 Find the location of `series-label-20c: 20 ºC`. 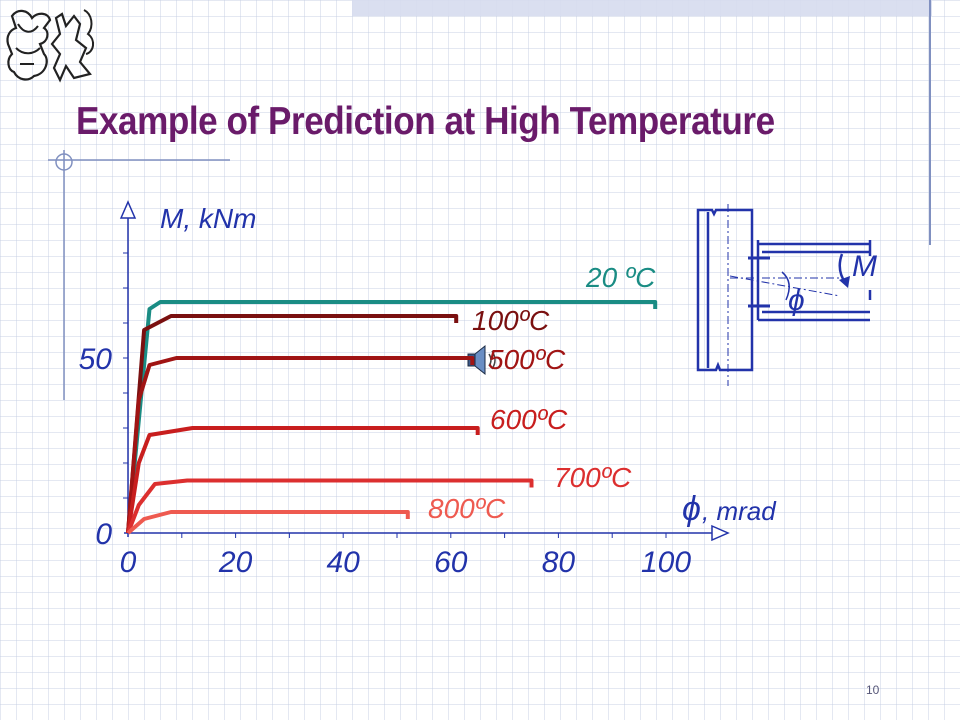

series-label-20c: 20 ºC is located at coordinates (620, 277).